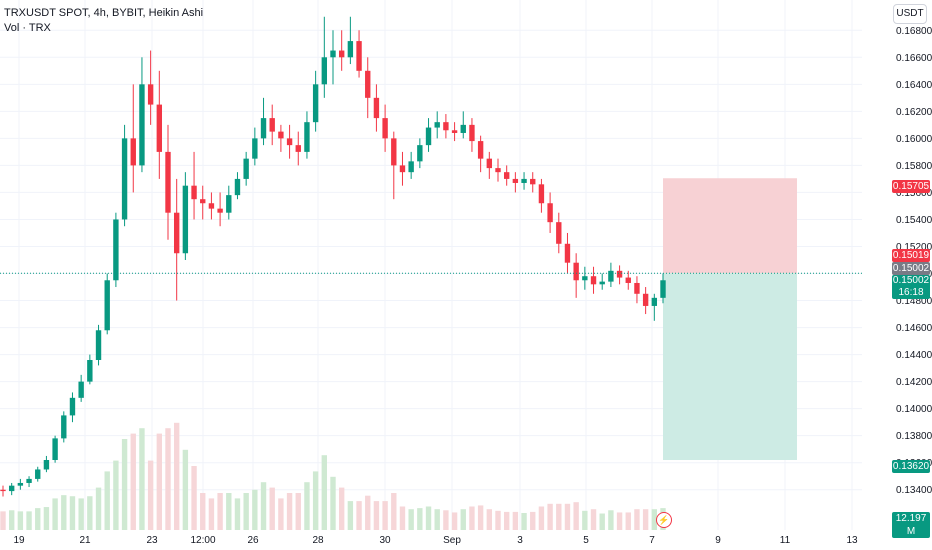  I want to click on target-price-tag: 0.15705, so click(911, 186).